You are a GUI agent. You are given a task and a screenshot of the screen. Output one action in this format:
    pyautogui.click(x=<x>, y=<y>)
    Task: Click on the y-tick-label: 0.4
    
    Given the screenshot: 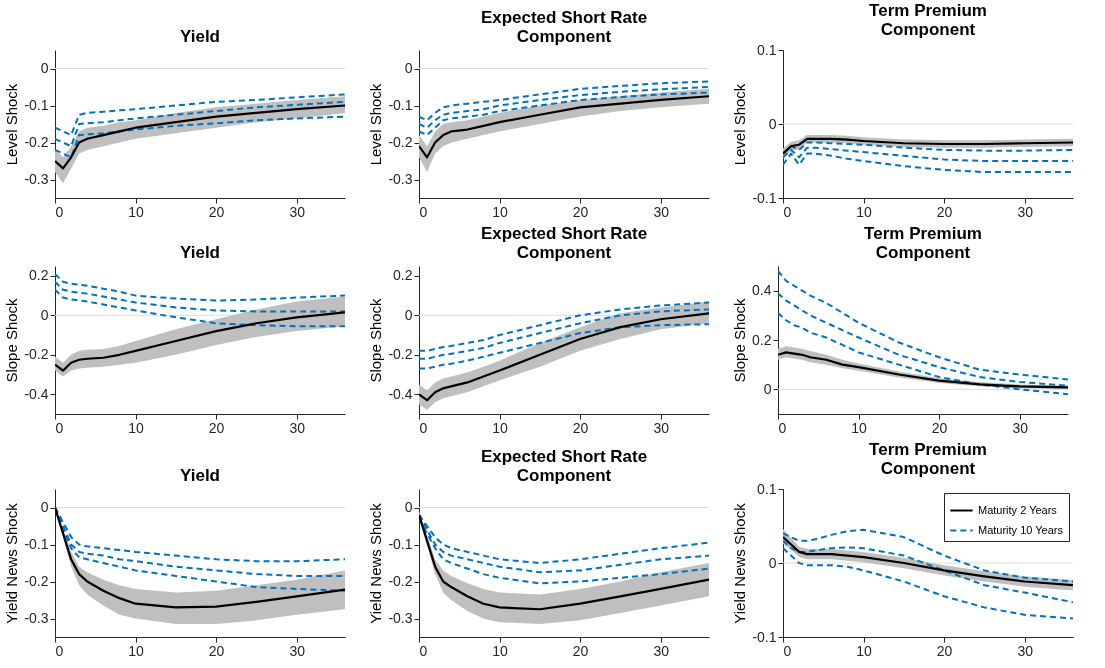 What is the action you would take?
    pyautogui.click(x=762, y=290)
    